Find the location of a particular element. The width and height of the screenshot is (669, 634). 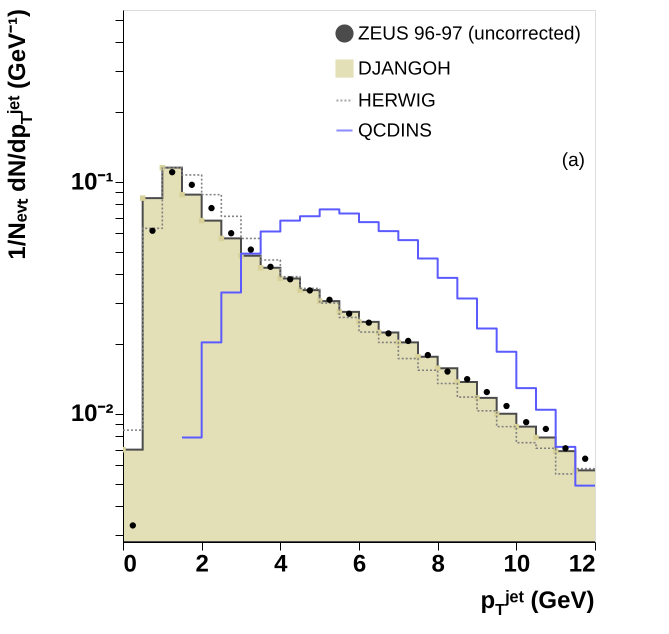

legend-label: DJANGOH is located at coordinates (404, 69).